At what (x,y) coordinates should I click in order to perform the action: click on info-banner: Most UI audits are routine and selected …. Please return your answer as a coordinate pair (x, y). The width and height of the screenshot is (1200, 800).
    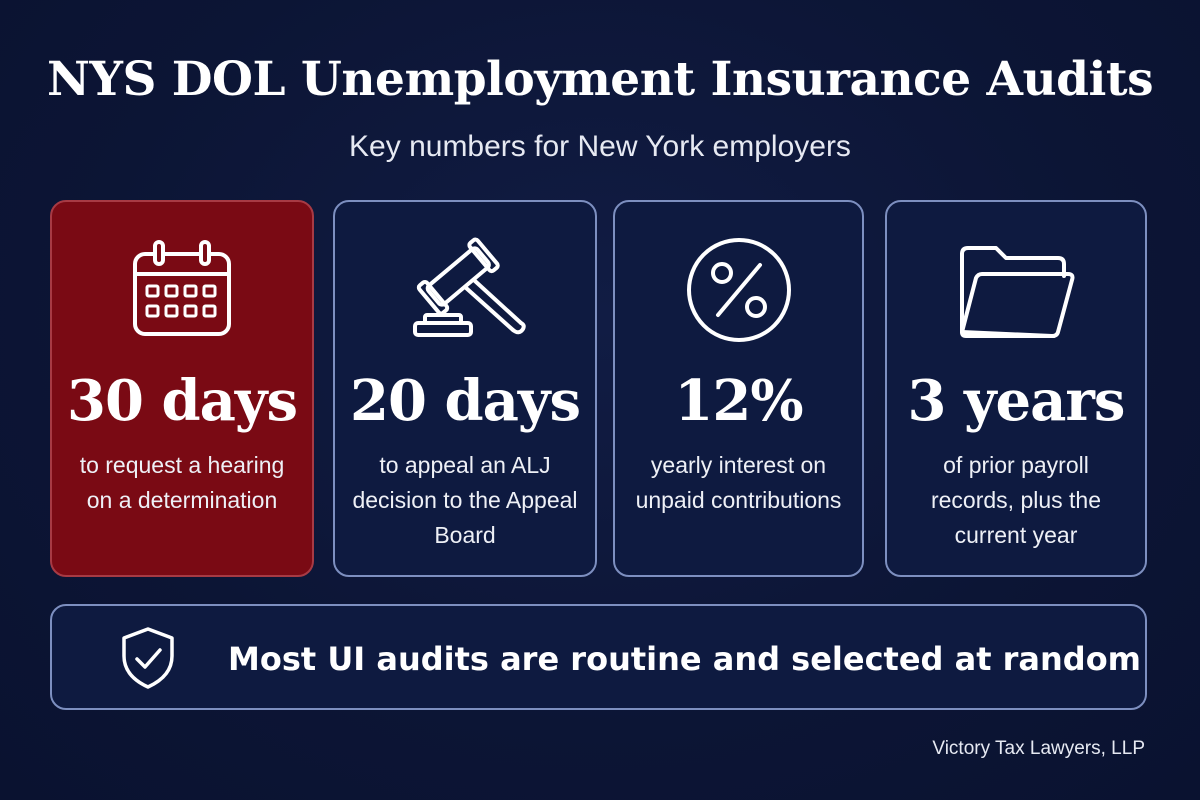
    Looking at the image, I should click on (598, 657).